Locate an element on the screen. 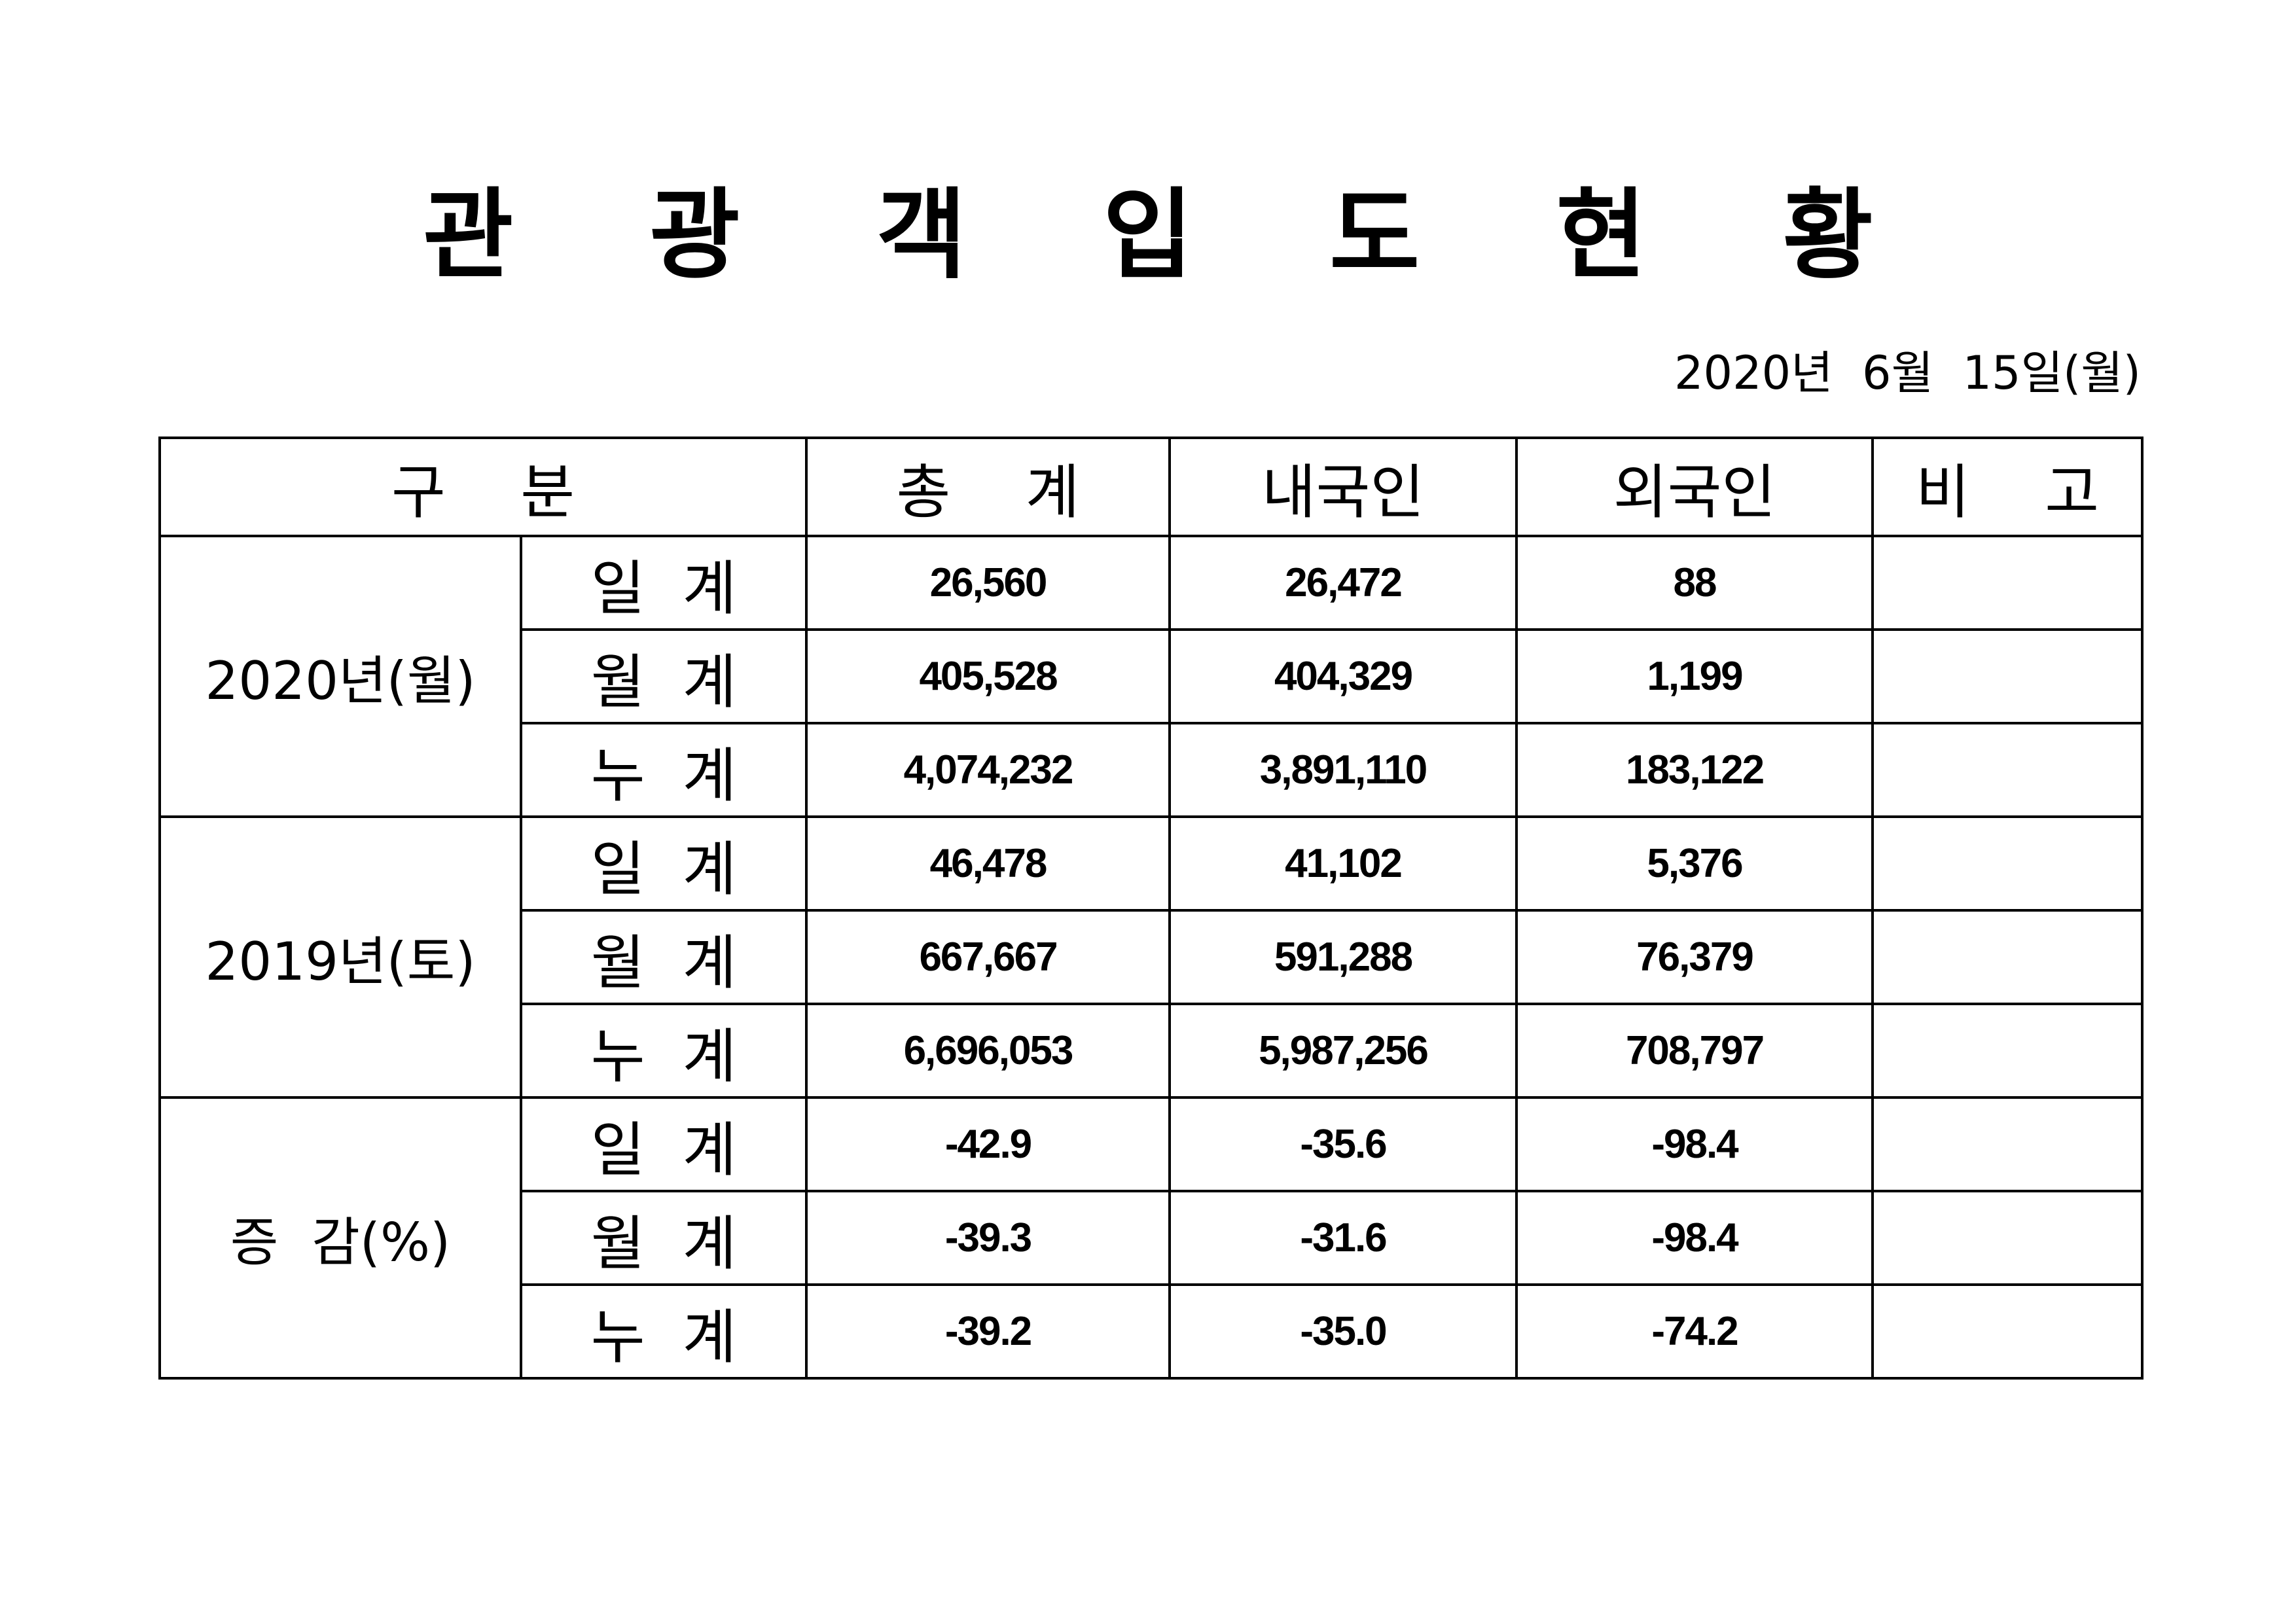 This screenshot has height=1623, width=2296. cell-total: -42.9 is located at coordinates (988, 1144).